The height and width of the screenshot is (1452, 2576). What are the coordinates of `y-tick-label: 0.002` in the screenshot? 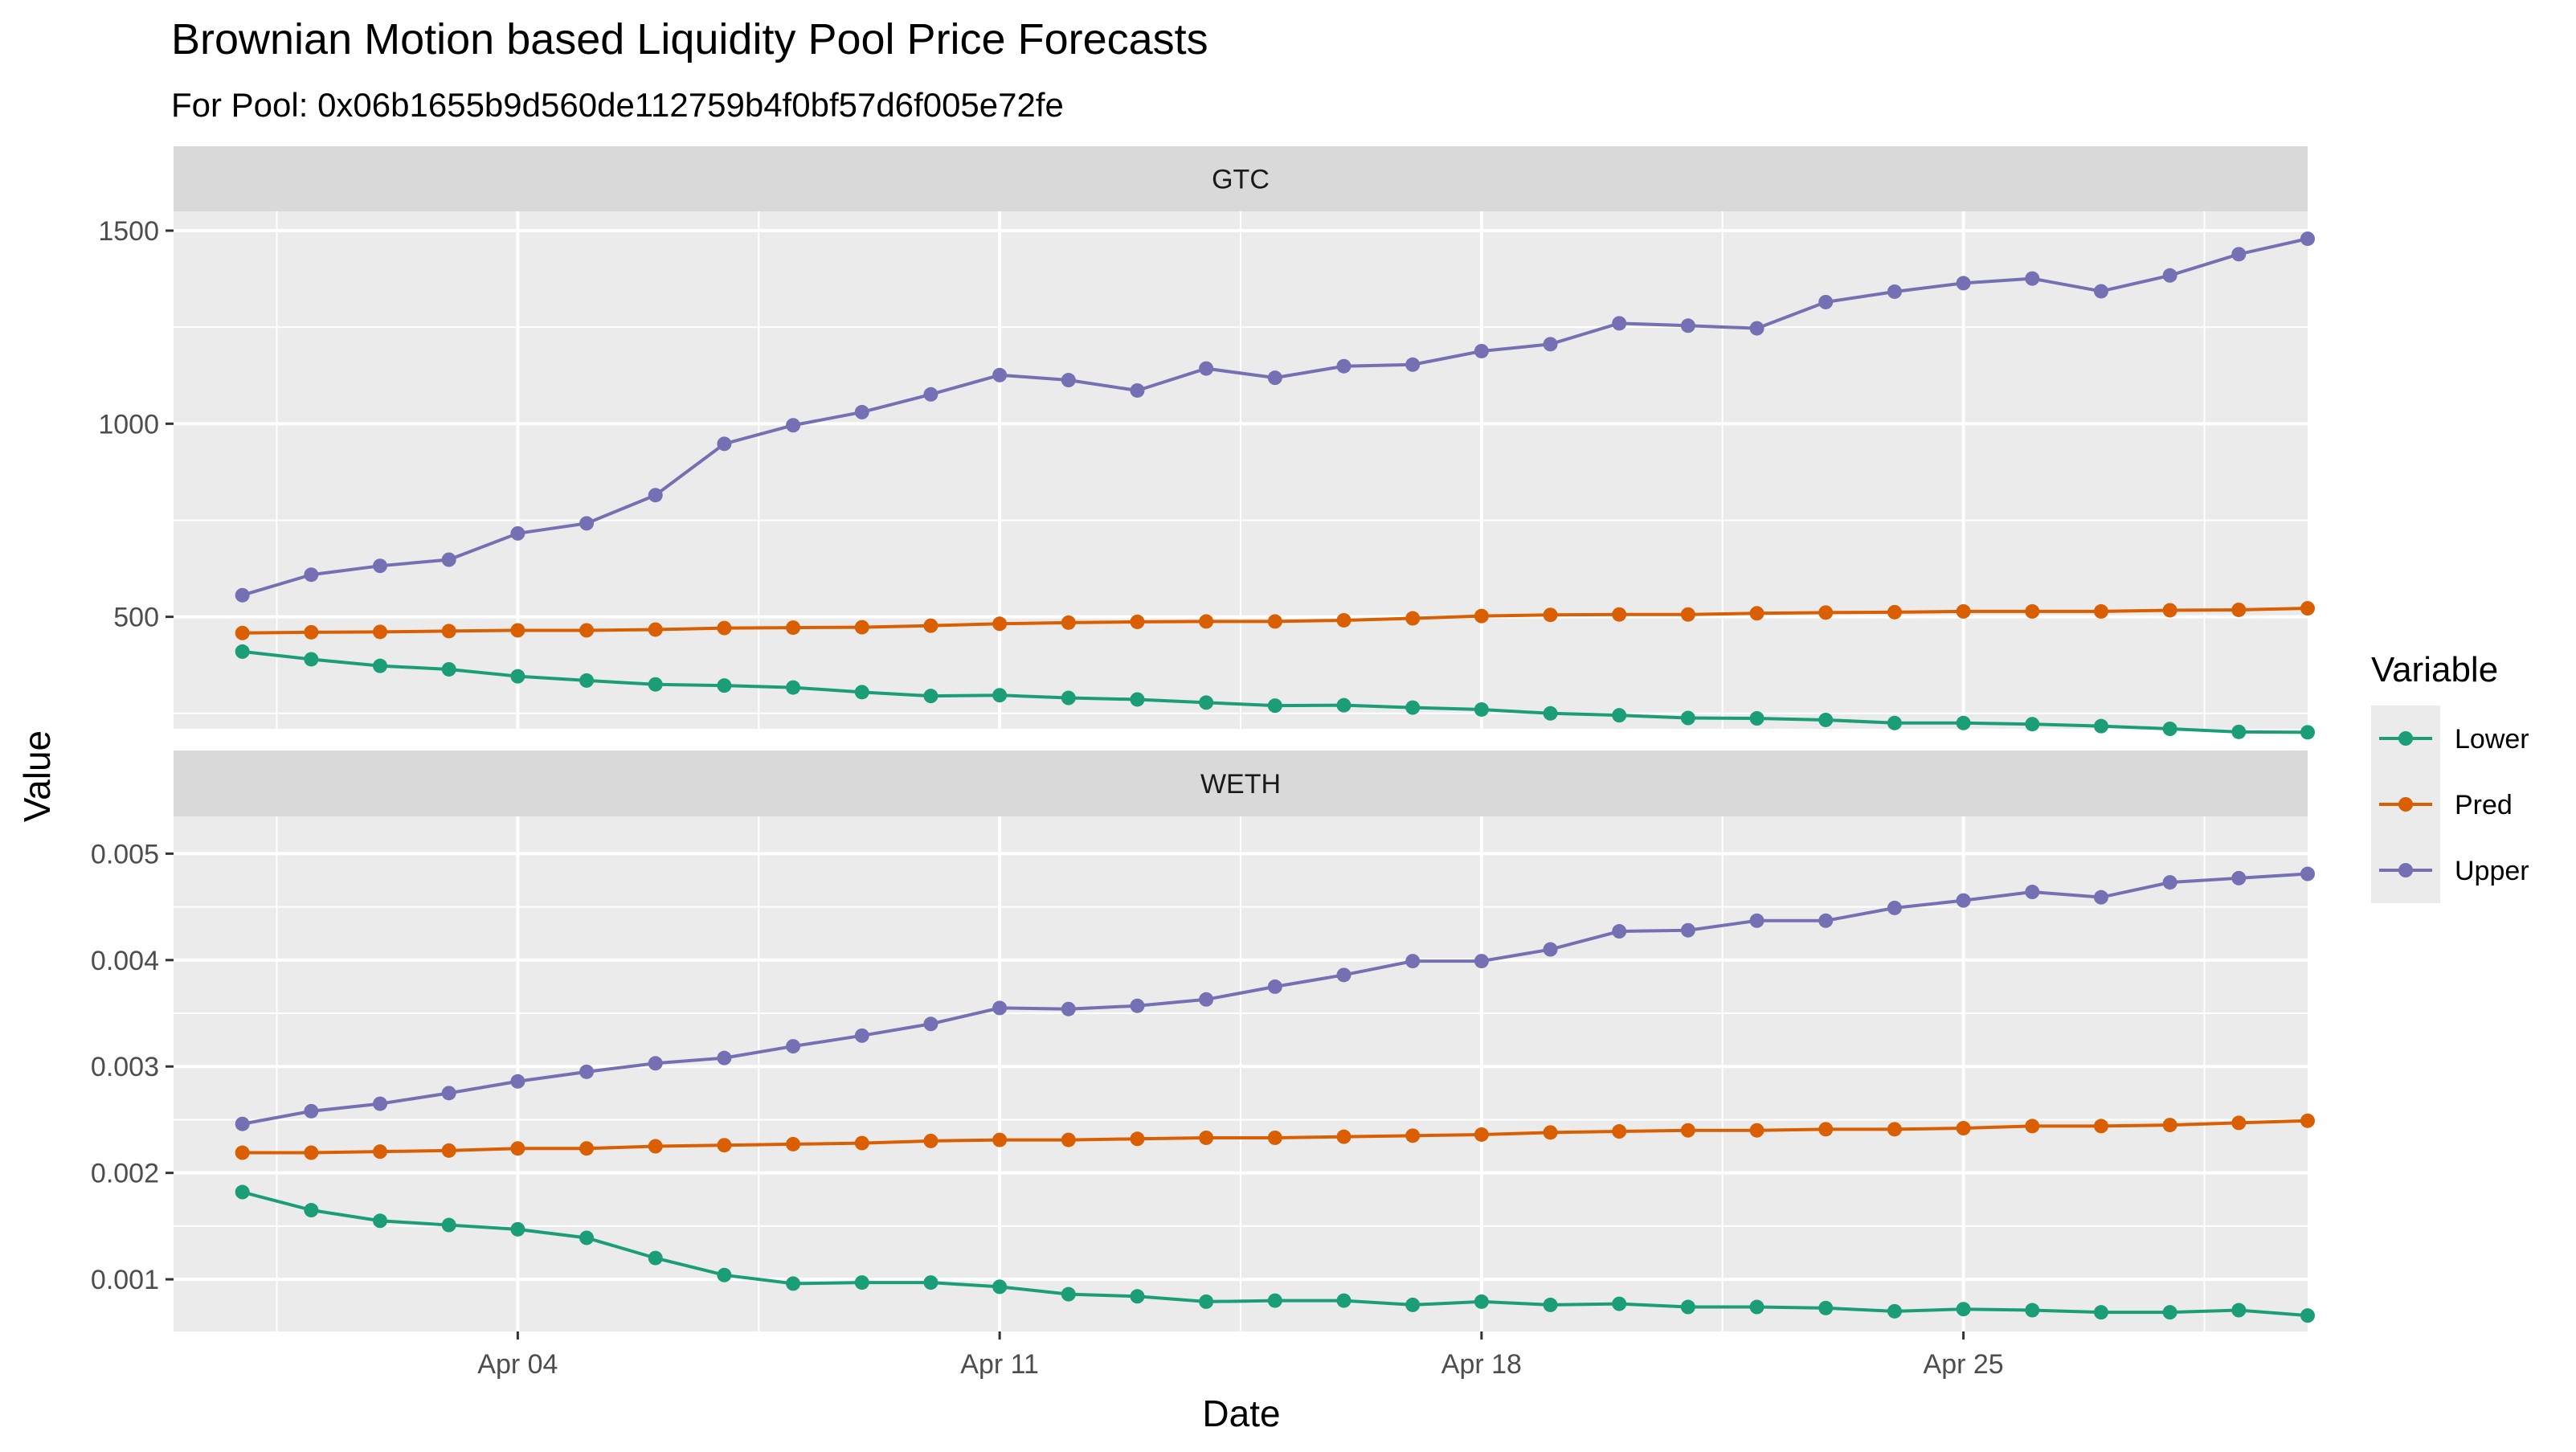 It's located at (125, 1174).